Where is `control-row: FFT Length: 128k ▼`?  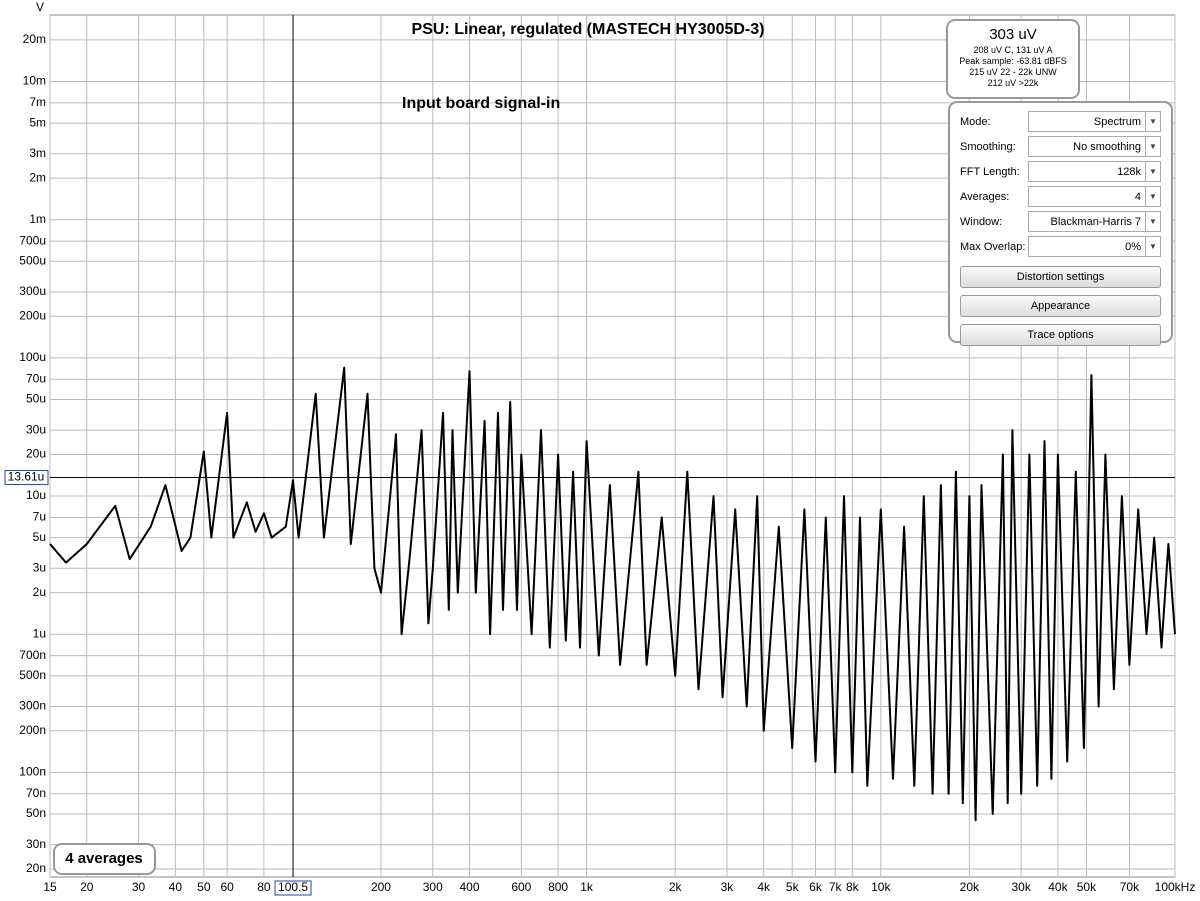
control-row: FFT Length: 128k ▼ is located at coordinates (1060, 171).